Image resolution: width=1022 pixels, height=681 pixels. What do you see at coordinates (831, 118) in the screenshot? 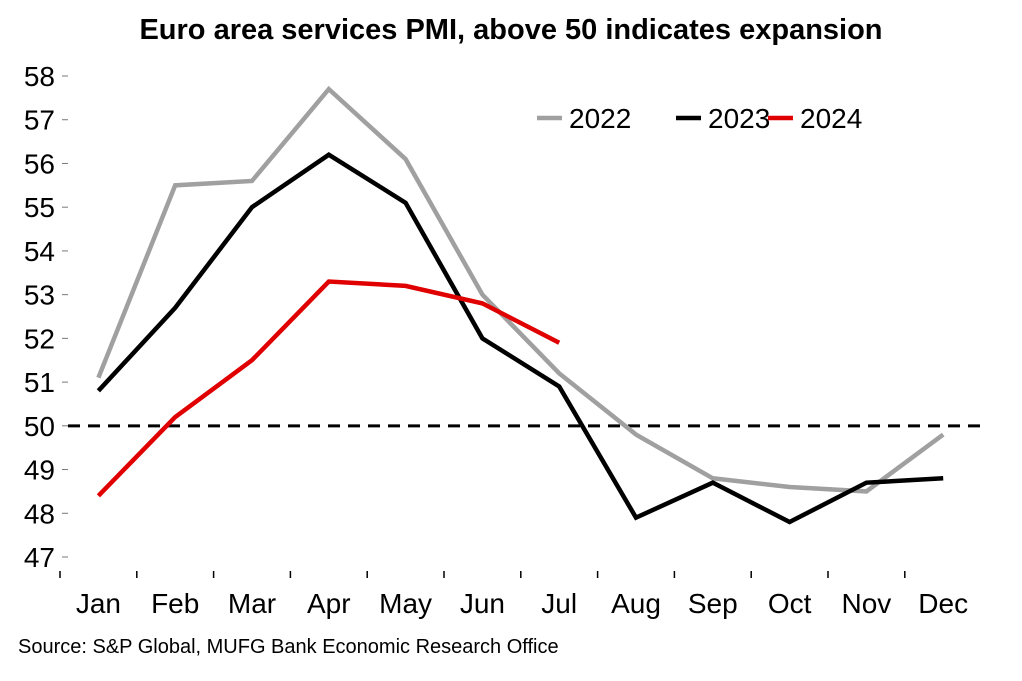
I see `legend-label-2024: 2024` at bounding box center [831, 118].